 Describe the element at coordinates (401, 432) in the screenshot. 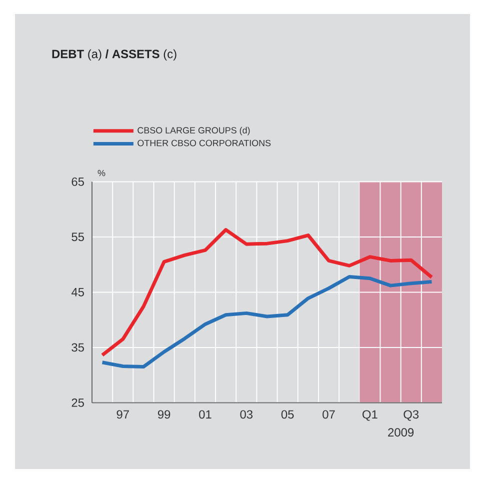

I see `text: 2009` at that location.